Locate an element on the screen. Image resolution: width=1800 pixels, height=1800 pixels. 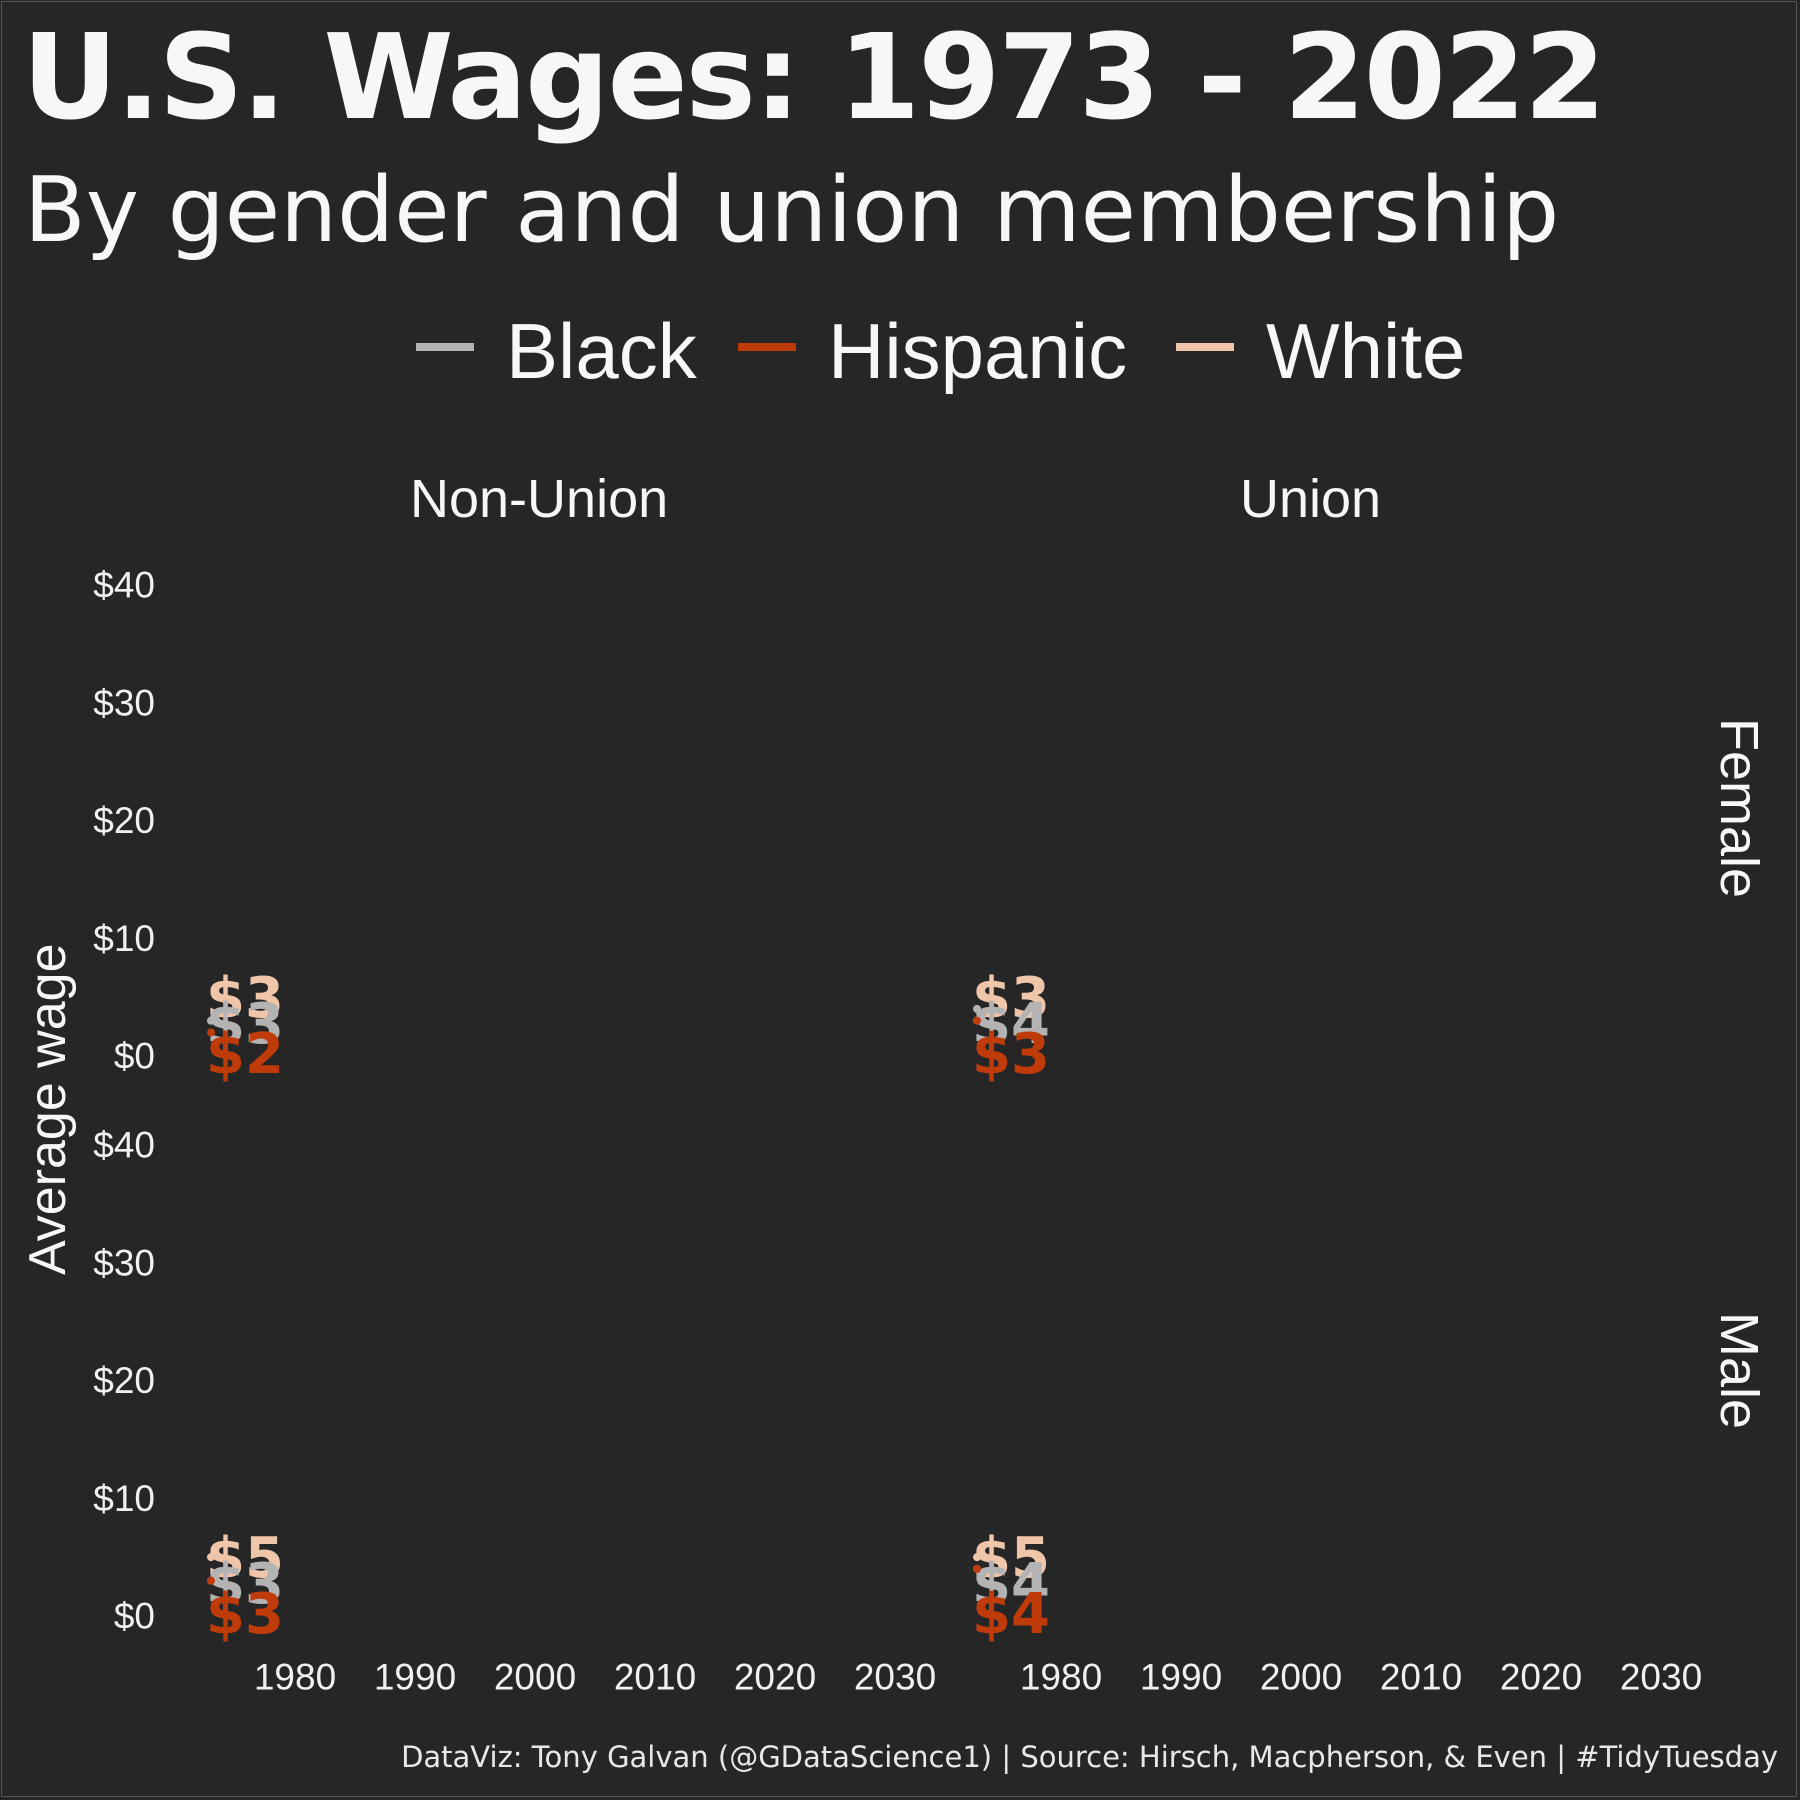
y-tick-label-male-40: $40 is located at coordinates (124, 1145).